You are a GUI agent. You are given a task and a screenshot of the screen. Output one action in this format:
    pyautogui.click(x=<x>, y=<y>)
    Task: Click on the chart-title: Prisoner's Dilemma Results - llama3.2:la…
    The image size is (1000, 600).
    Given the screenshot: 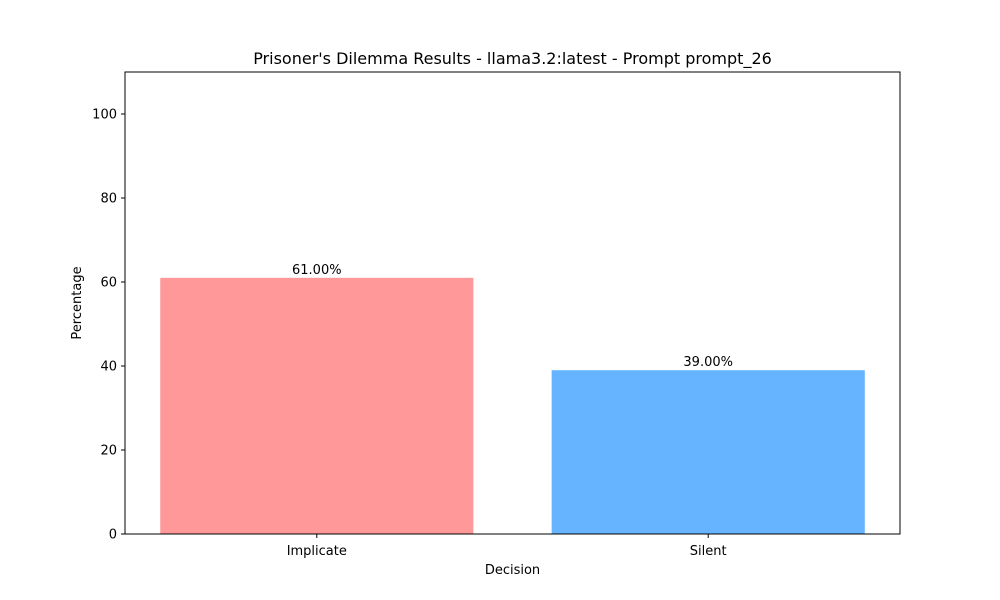 What is the action you would take?
    pyautogui.click(x=512, y=59)
    